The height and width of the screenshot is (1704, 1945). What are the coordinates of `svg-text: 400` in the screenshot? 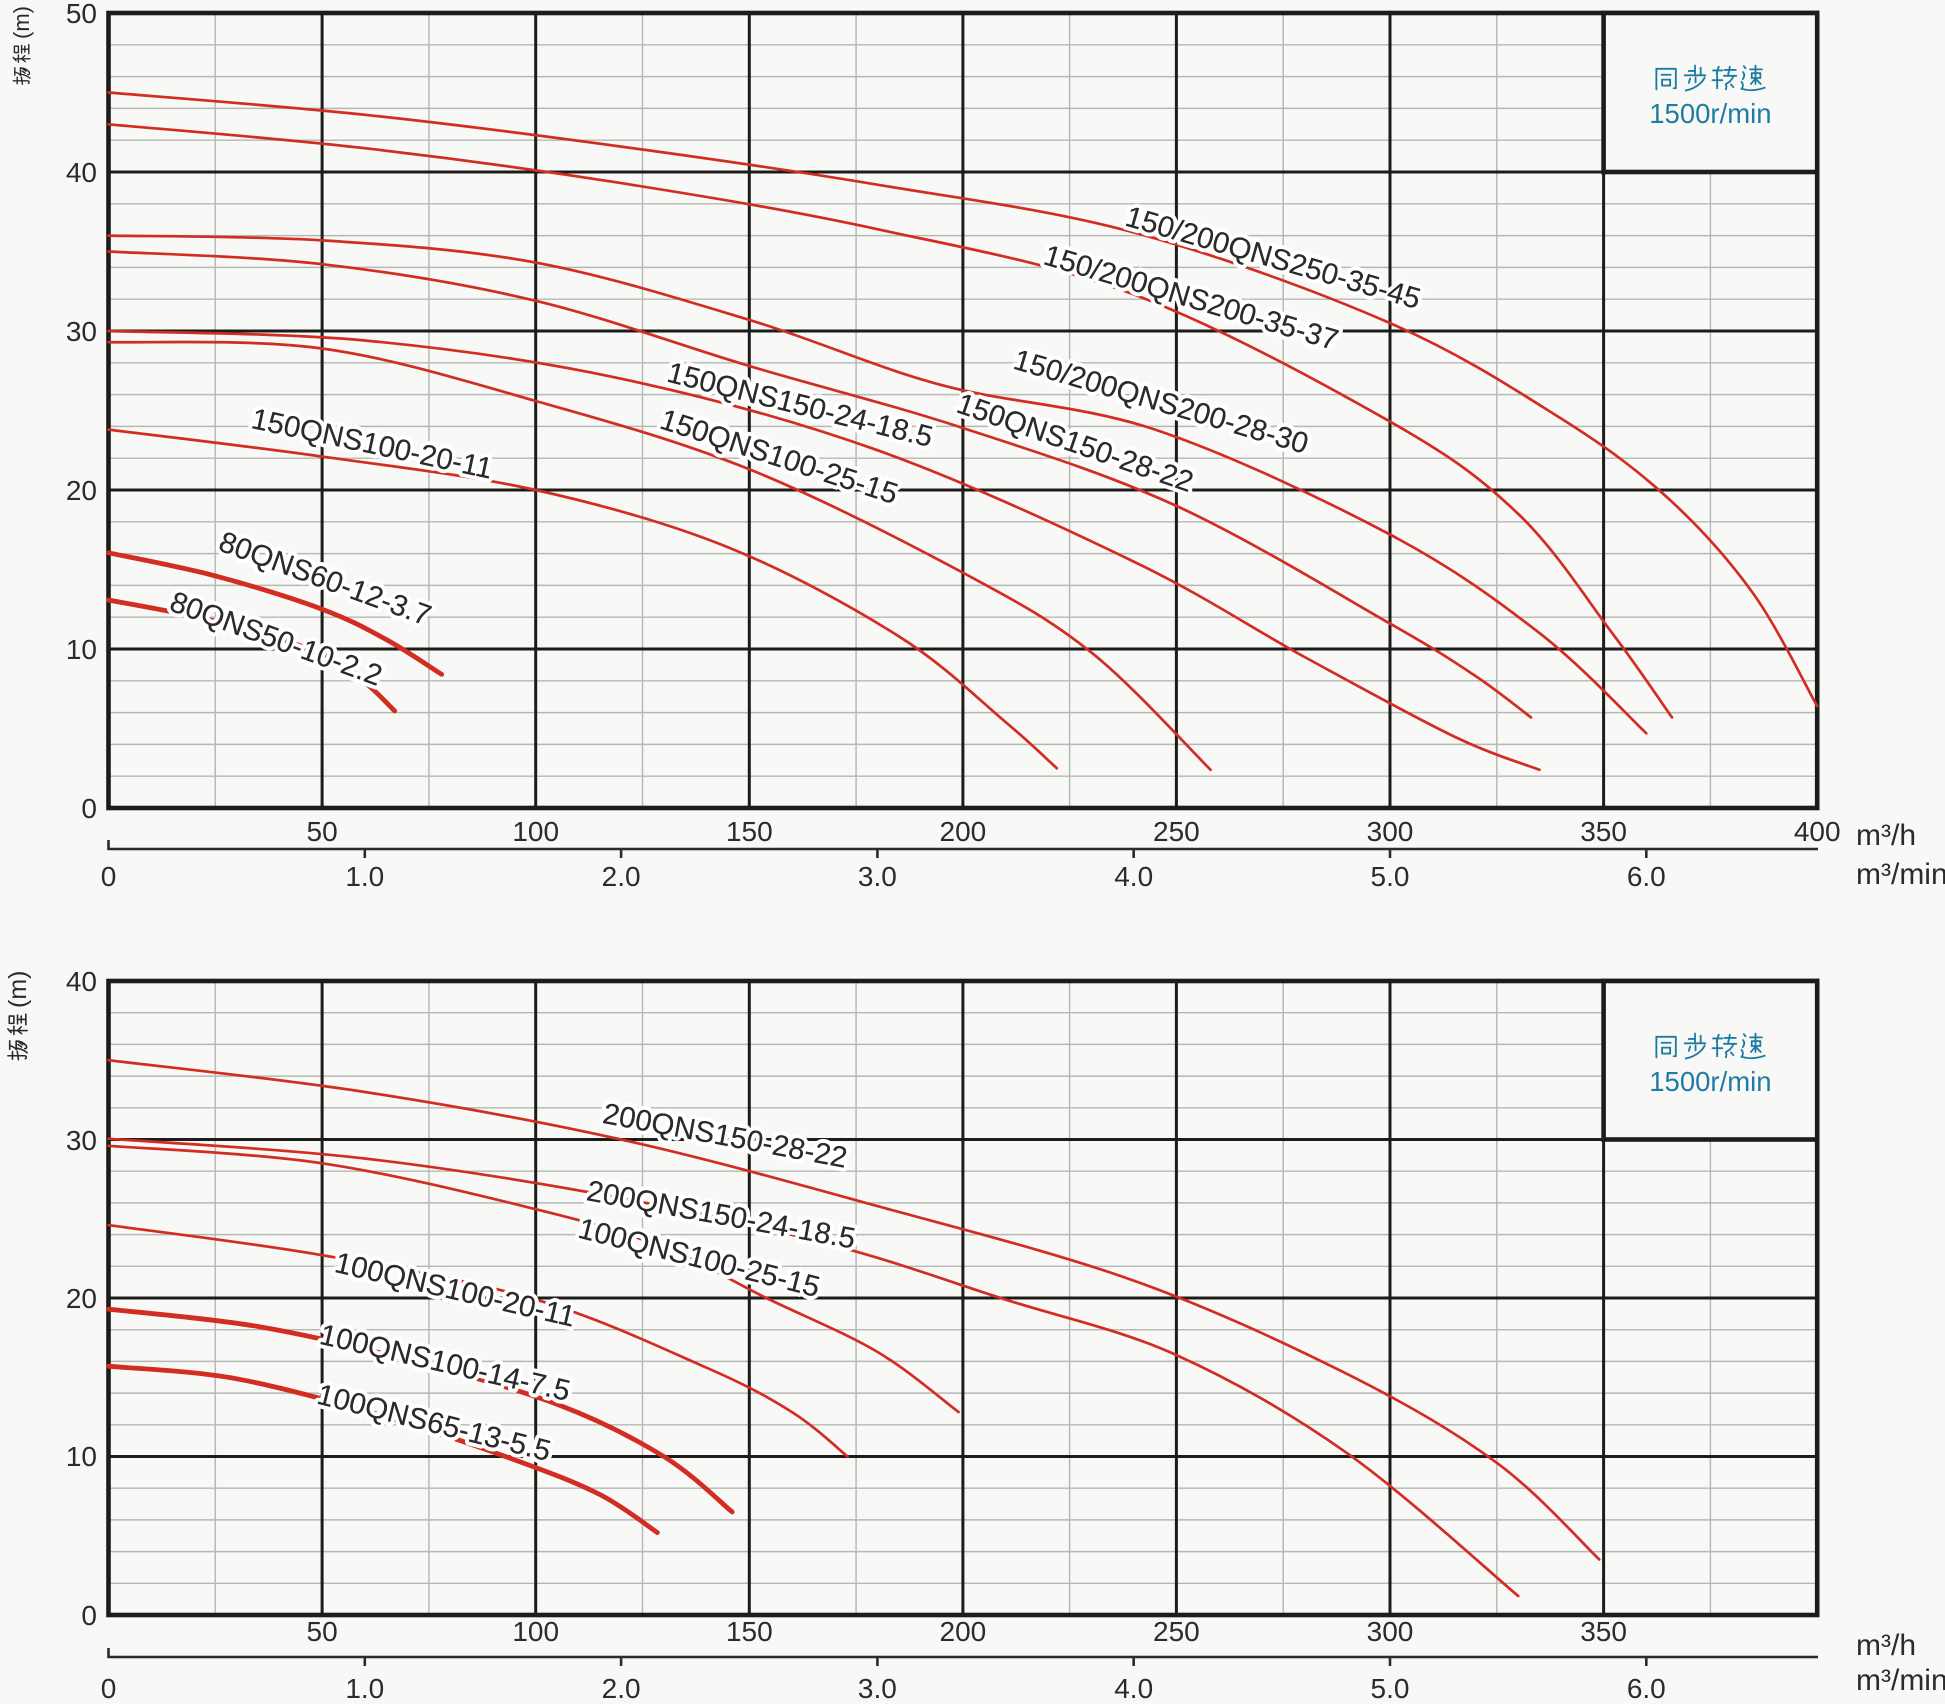 It's located at (1817, 831).